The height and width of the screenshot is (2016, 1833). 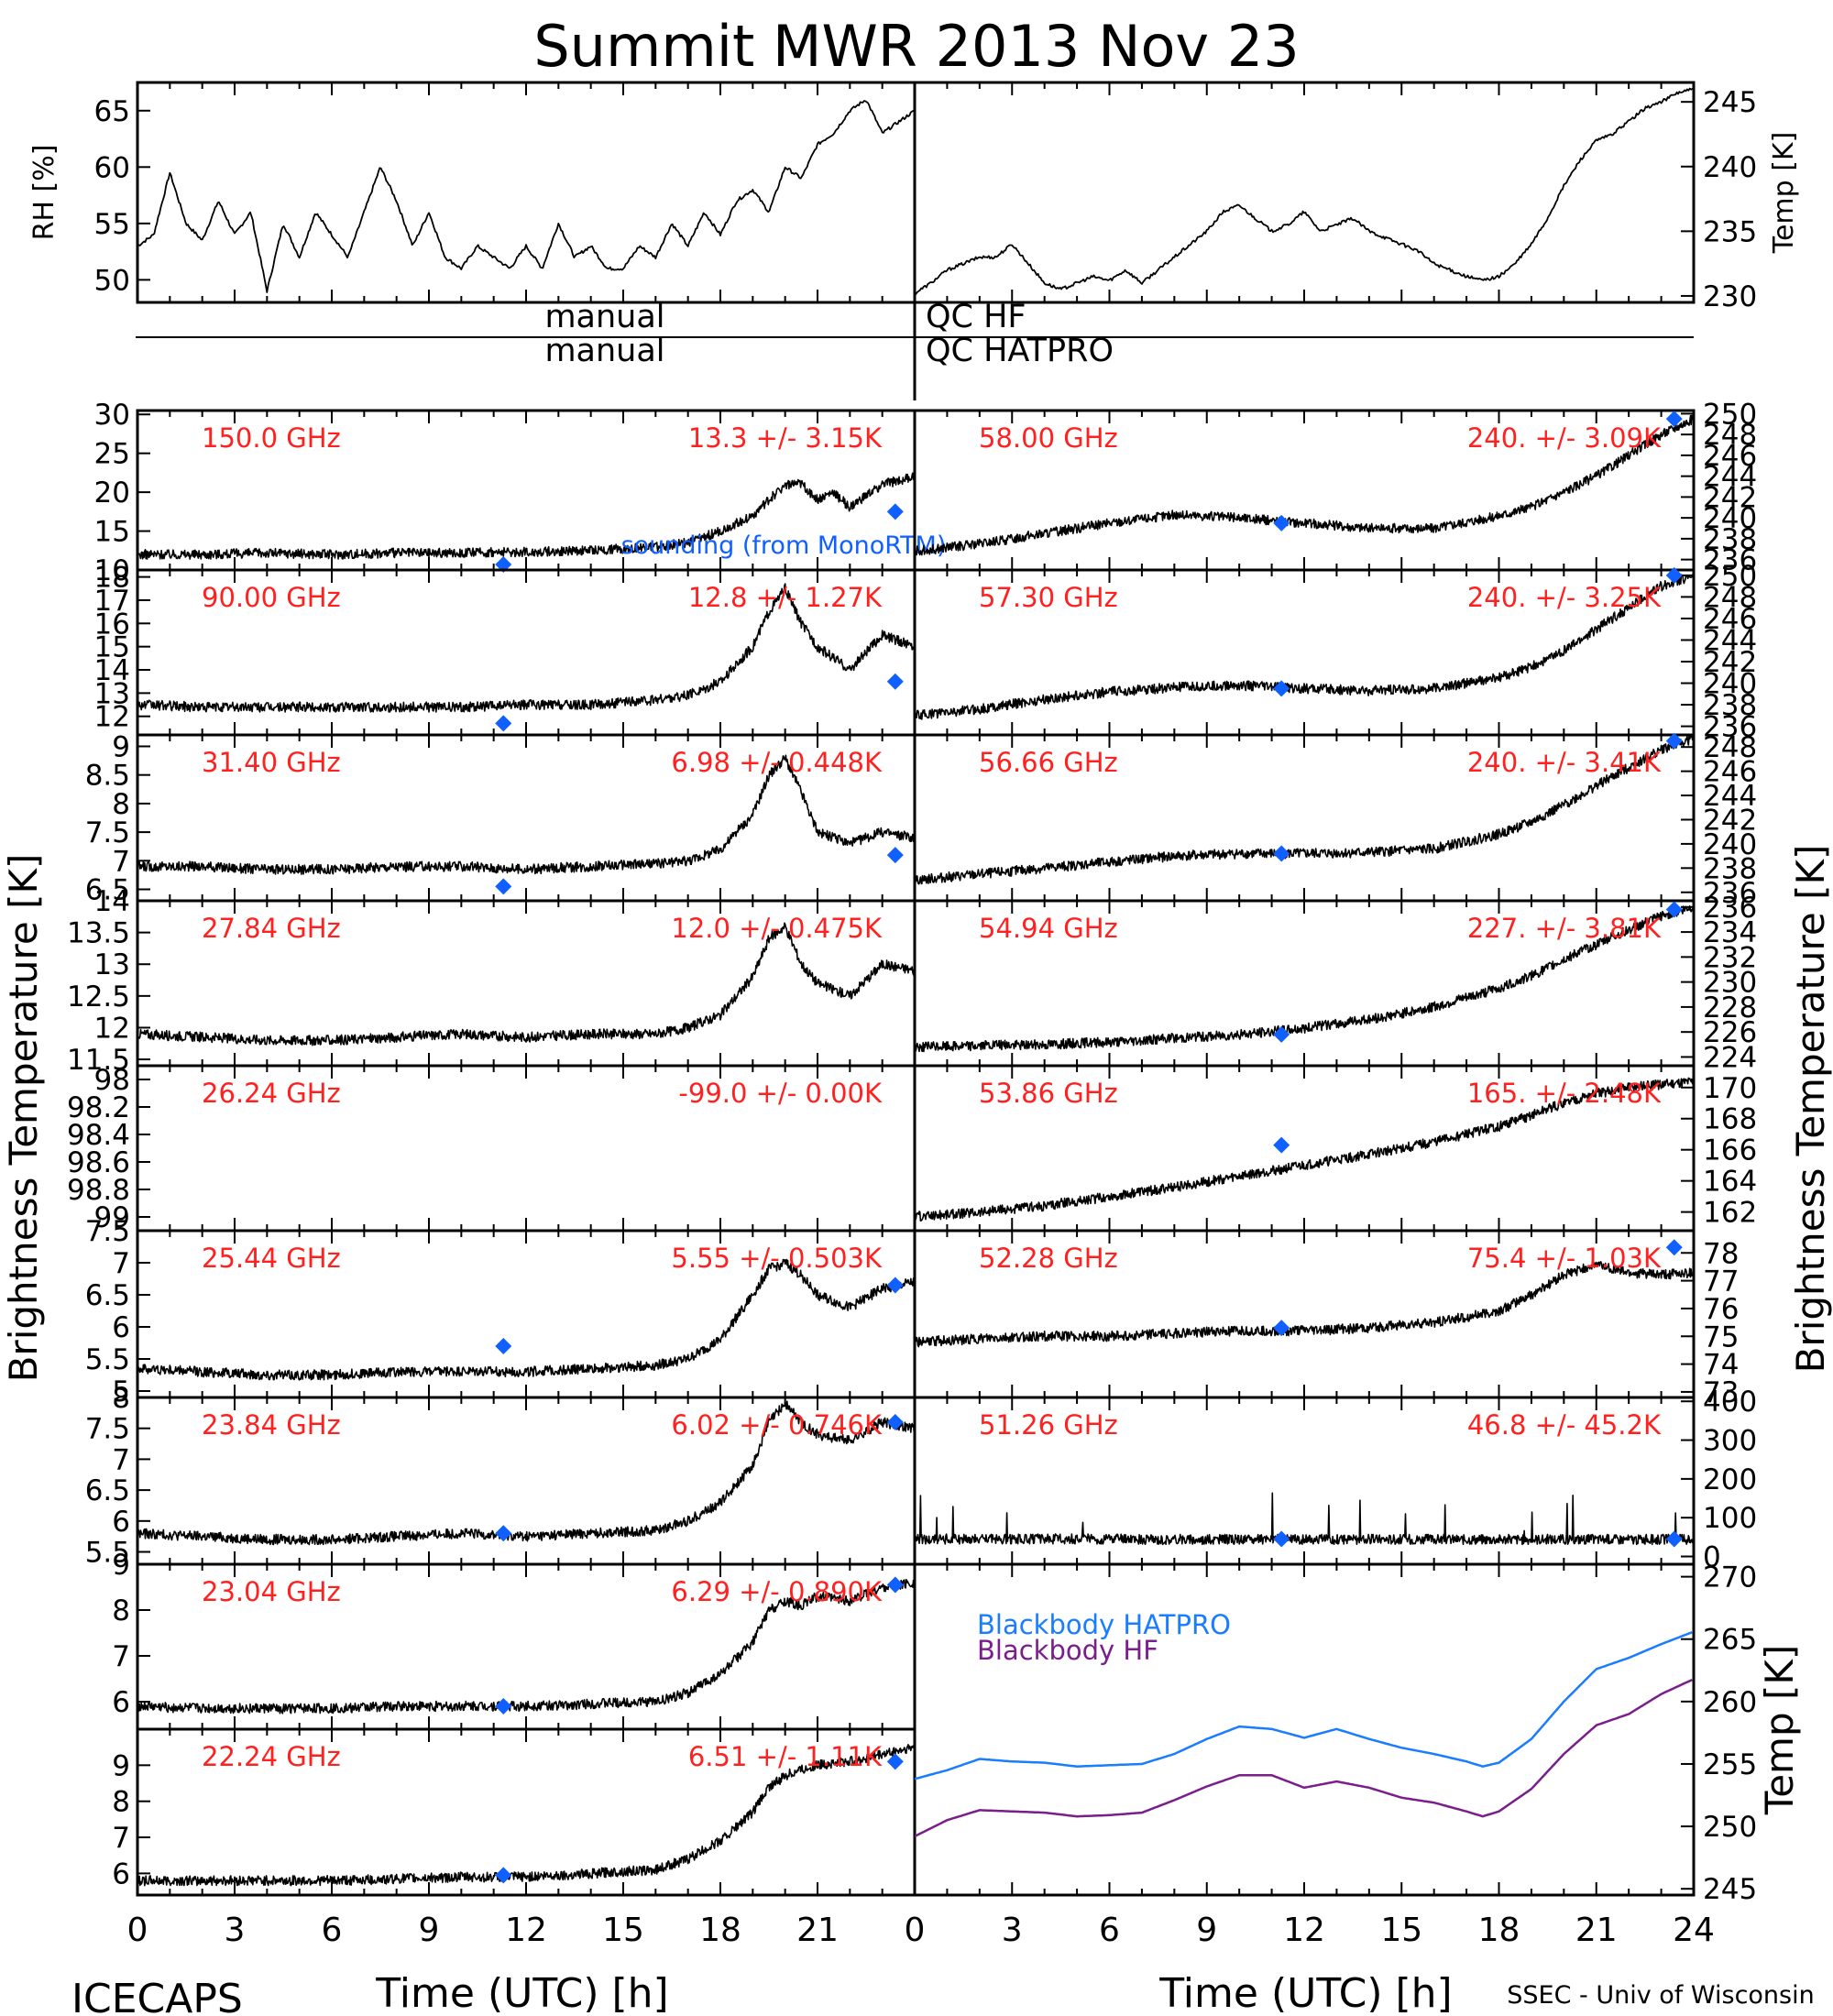 I want to click on x-tick-label: 6, so click(x=332, y=1930).